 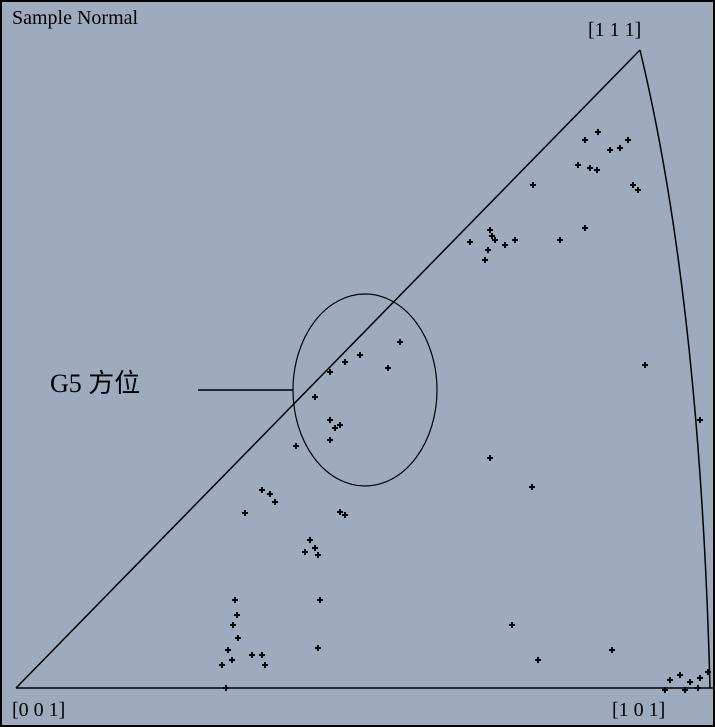 What do you see at coordinates (95, 383) in the screenshot?
I see `annotation: G5 方位` at bounding box center [95, 383].